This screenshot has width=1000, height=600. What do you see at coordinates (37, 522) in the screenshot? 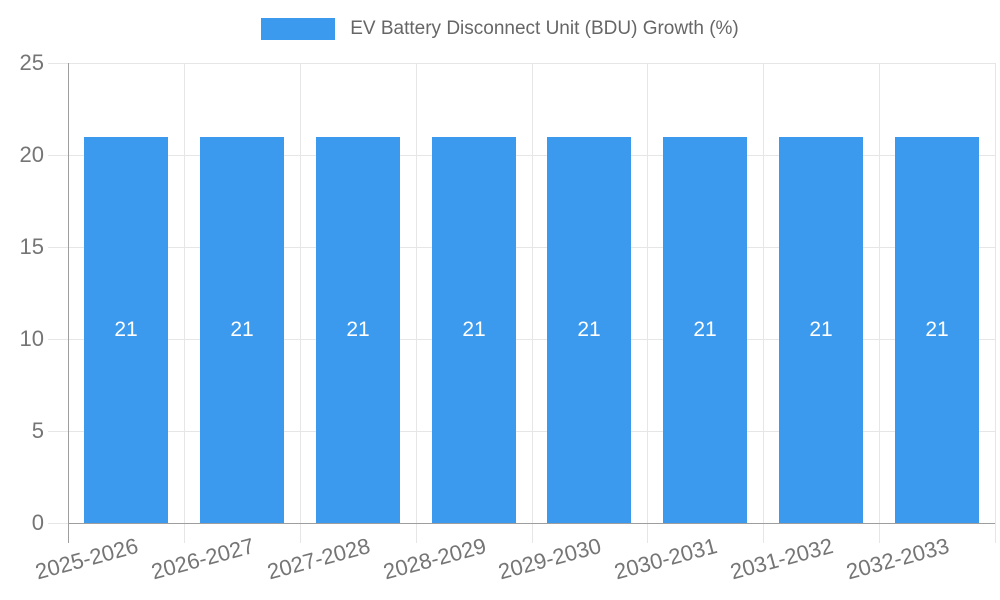
I see `y-tick-label: 0` at bounding box center [37, 522].